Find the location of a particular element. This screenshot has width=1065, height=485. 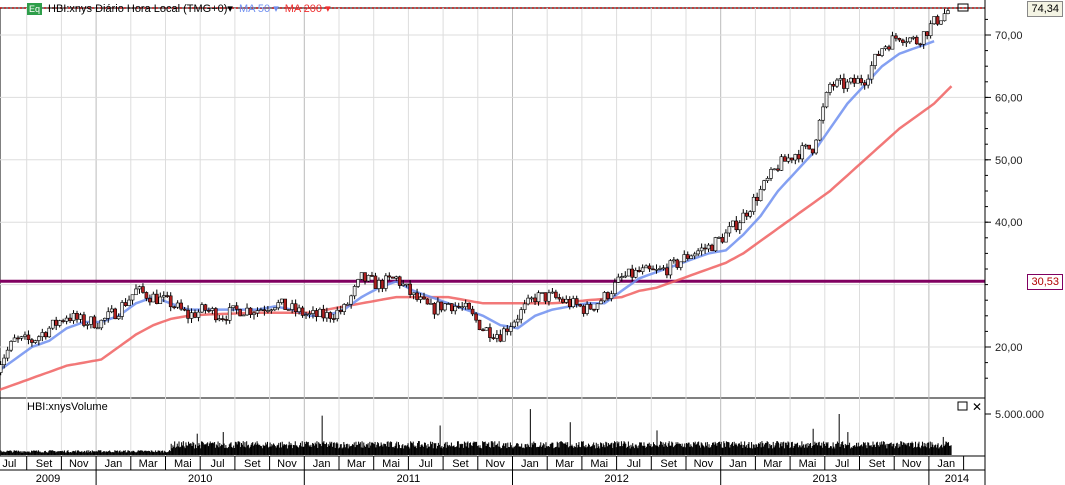

y-tick-label: 50,00 is located at coordinates (1009, 161).